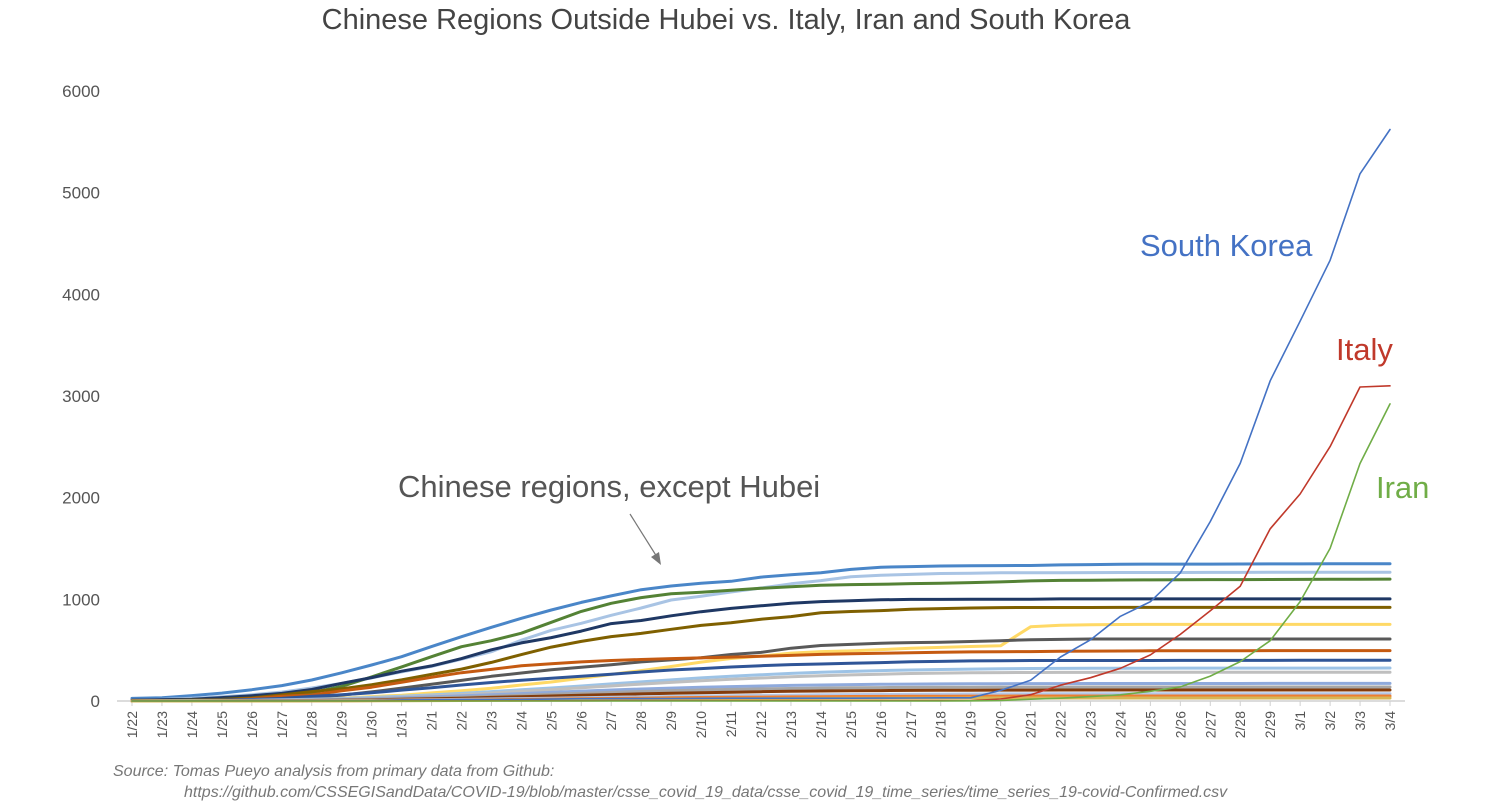  I want to click on x-tick-label: 3/4, so click(1390, 721).